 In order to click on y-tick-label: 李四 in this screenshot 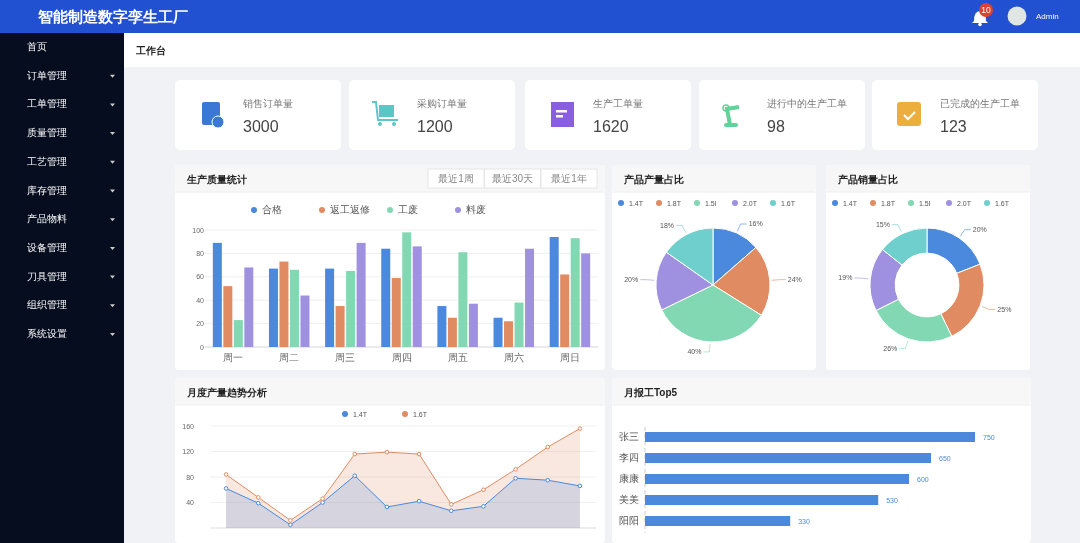, I will do `click(629, 457)`.